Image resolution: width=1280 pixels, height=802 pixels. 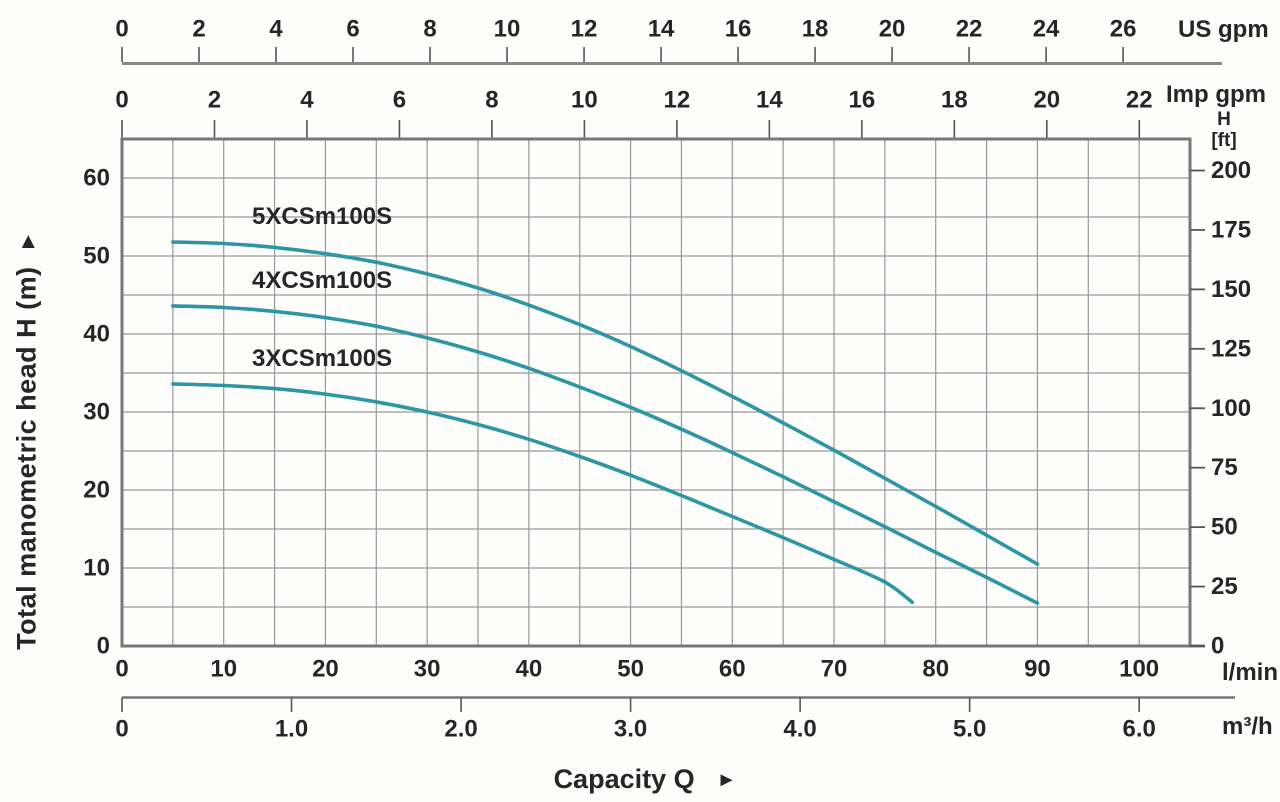 What do you see at coordinates (460, 729) in the screenshot?
I see `tick-label-m3h: 2.0` at bounding box center [460, 729].